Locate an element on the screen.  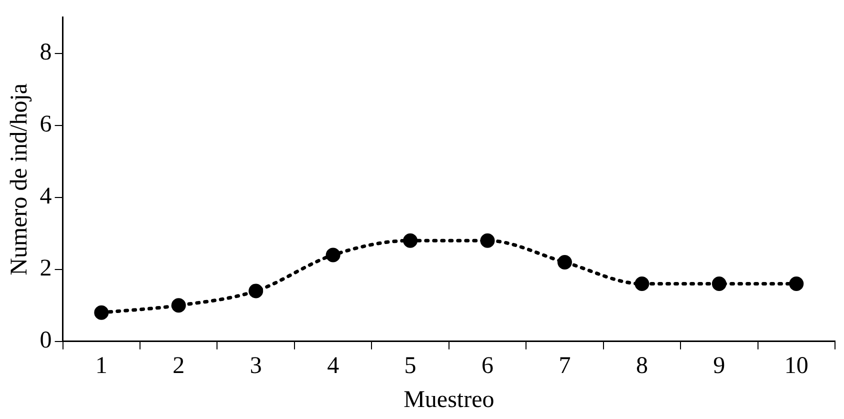
x-tick-label: 8 is located at coordinates (642, 366).